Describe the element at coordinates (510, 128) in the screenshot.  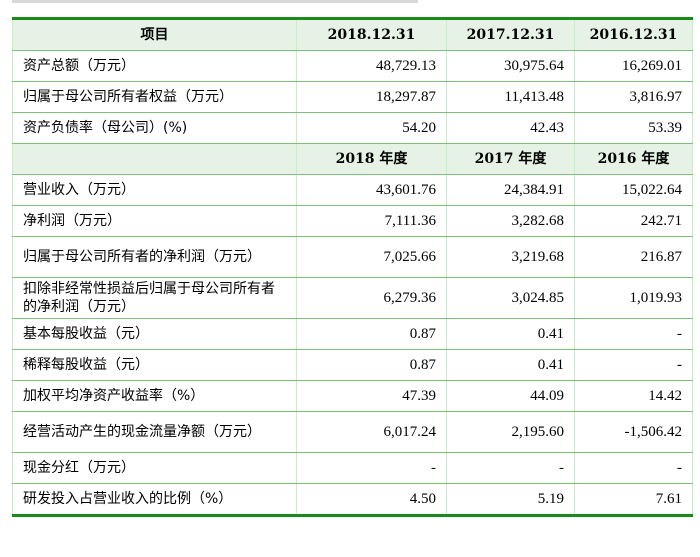
I see `cell-value: 42.43` at that location.